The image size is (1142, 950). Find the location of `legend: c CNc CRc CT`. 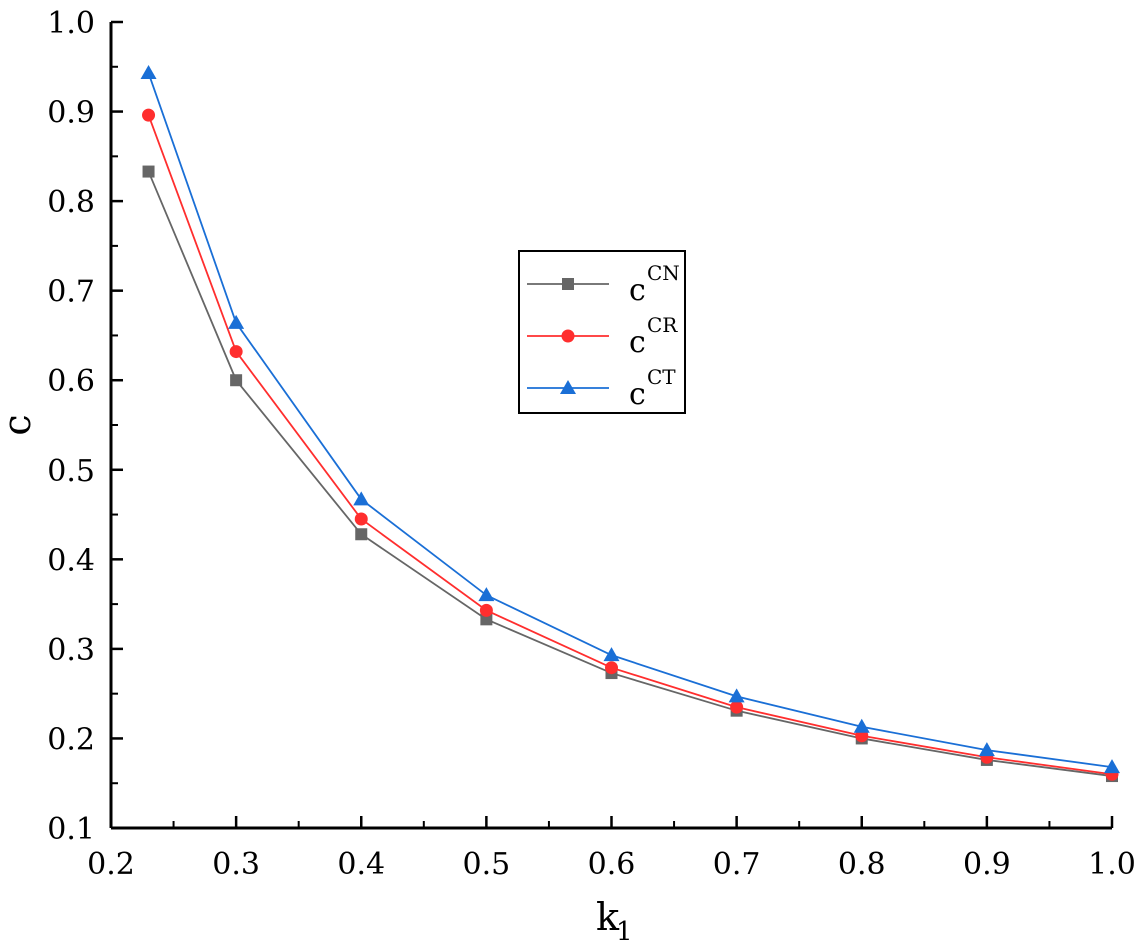

legend: c CNc CRc CT is located at coordinates (602, 332).